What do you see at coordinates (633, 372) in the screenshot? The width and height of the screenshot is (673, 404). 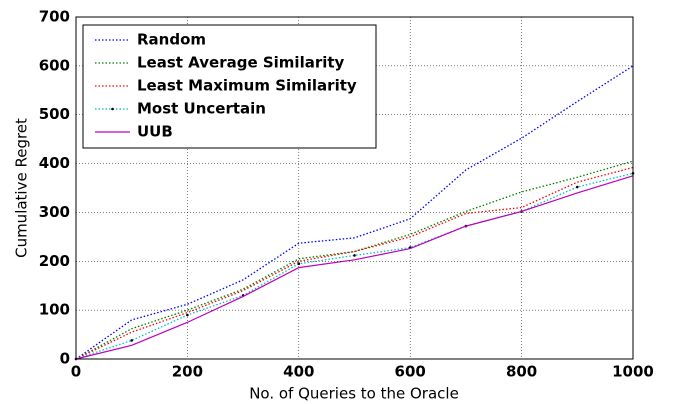 I see `x-tick-label: 1000` at bounding box center [633, 372].